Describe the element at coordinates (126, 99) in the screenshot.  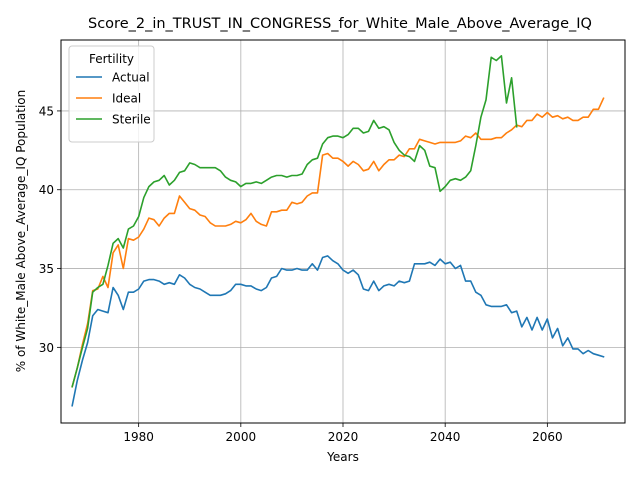
I see `legend-label-ideal: Ideal` at that location.